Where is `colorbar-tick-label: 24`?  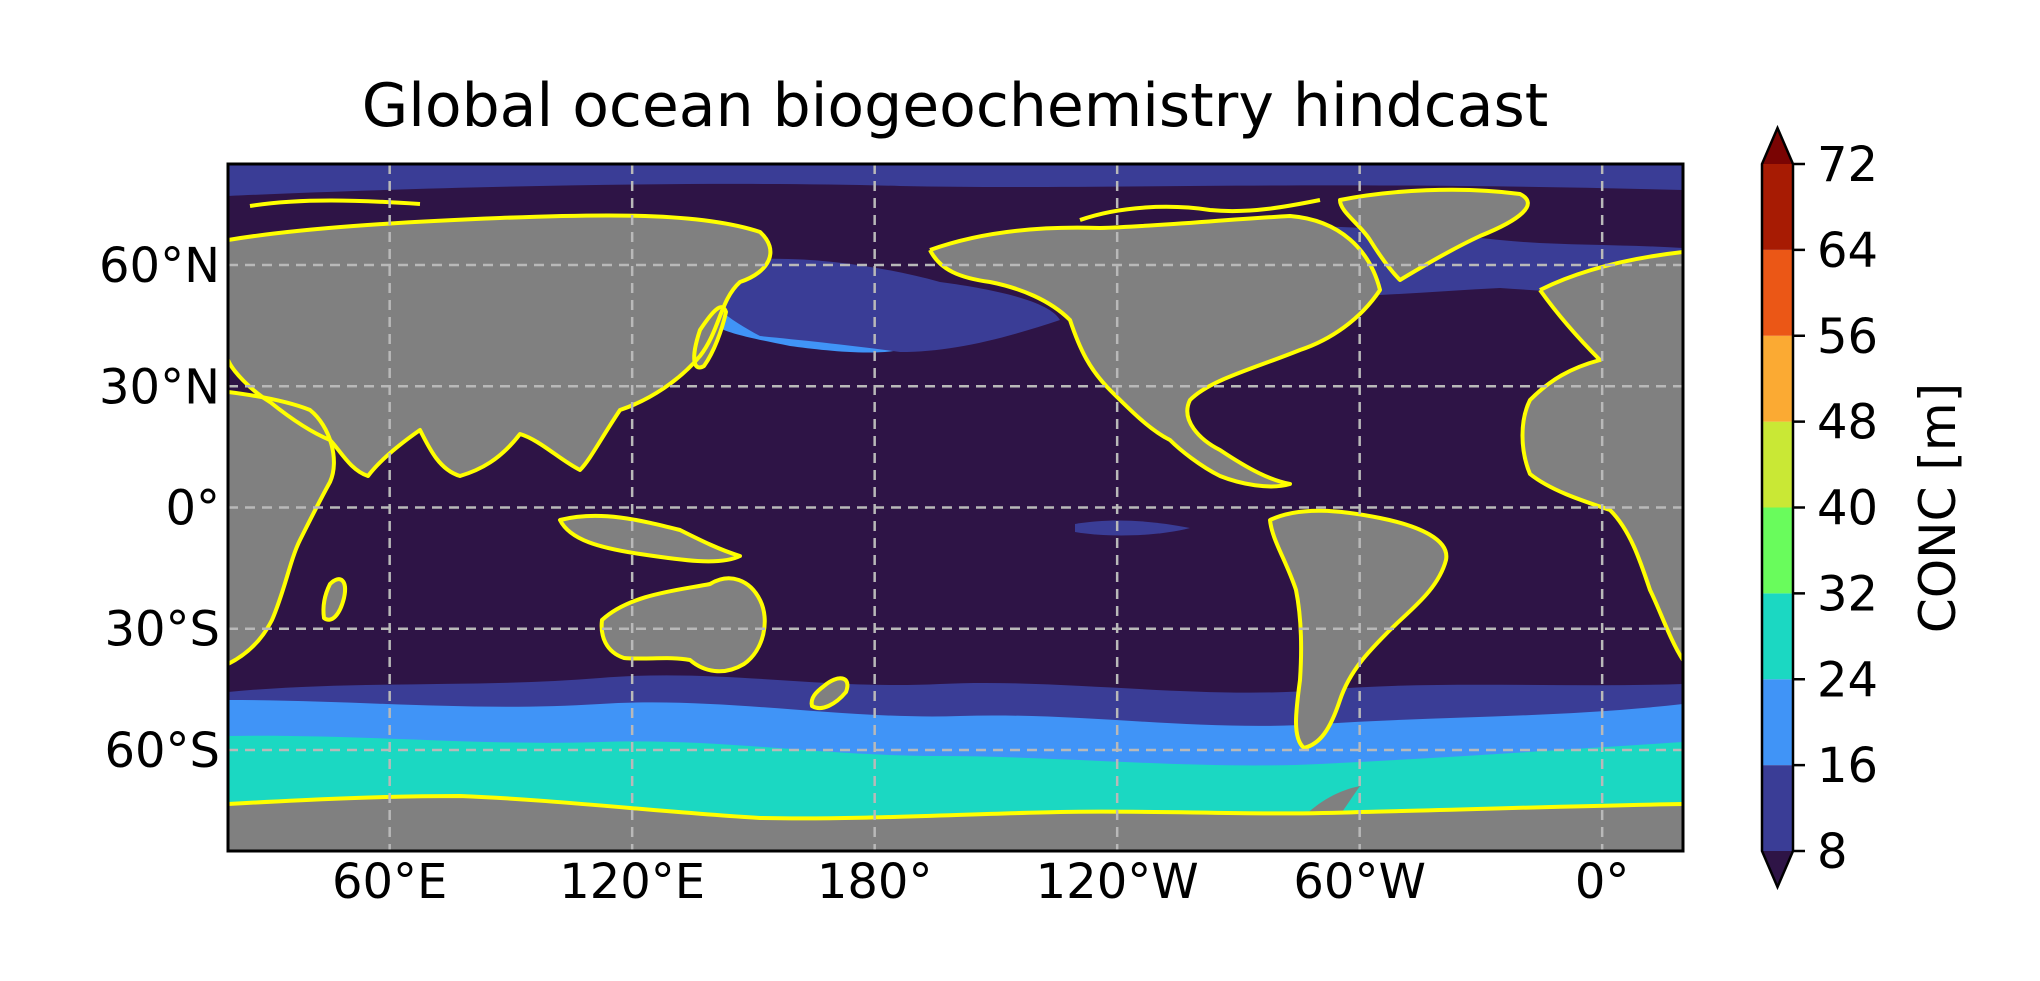 colorbar-tick-label: 24 is located at coordinates (1847, 680).